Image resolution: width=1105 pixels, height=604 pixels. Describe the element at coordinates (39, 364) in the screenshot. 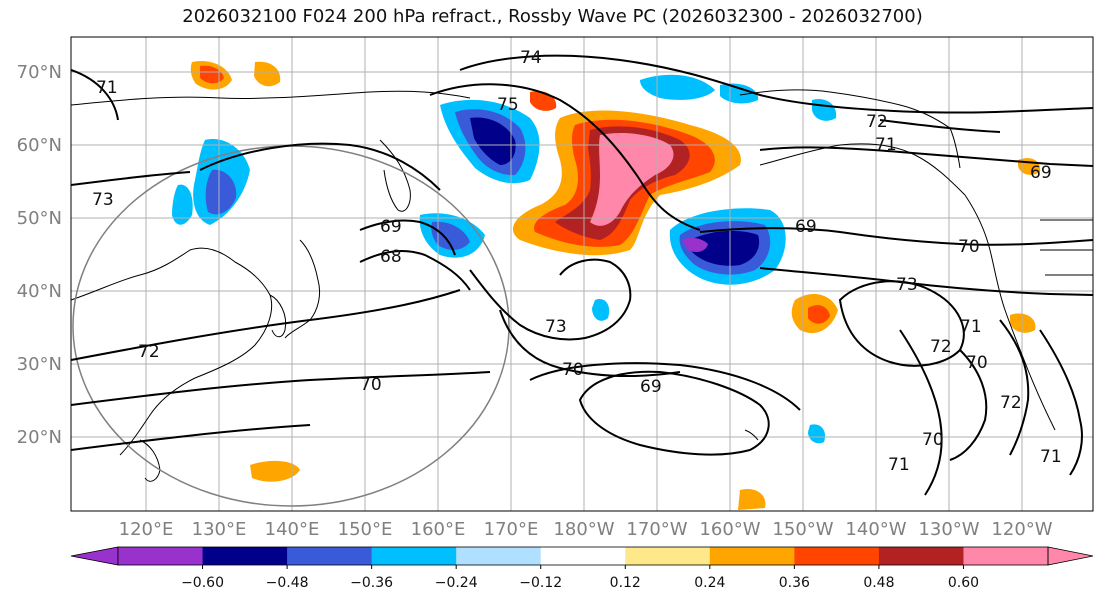

I see `lat-label: 30°N` at that location.